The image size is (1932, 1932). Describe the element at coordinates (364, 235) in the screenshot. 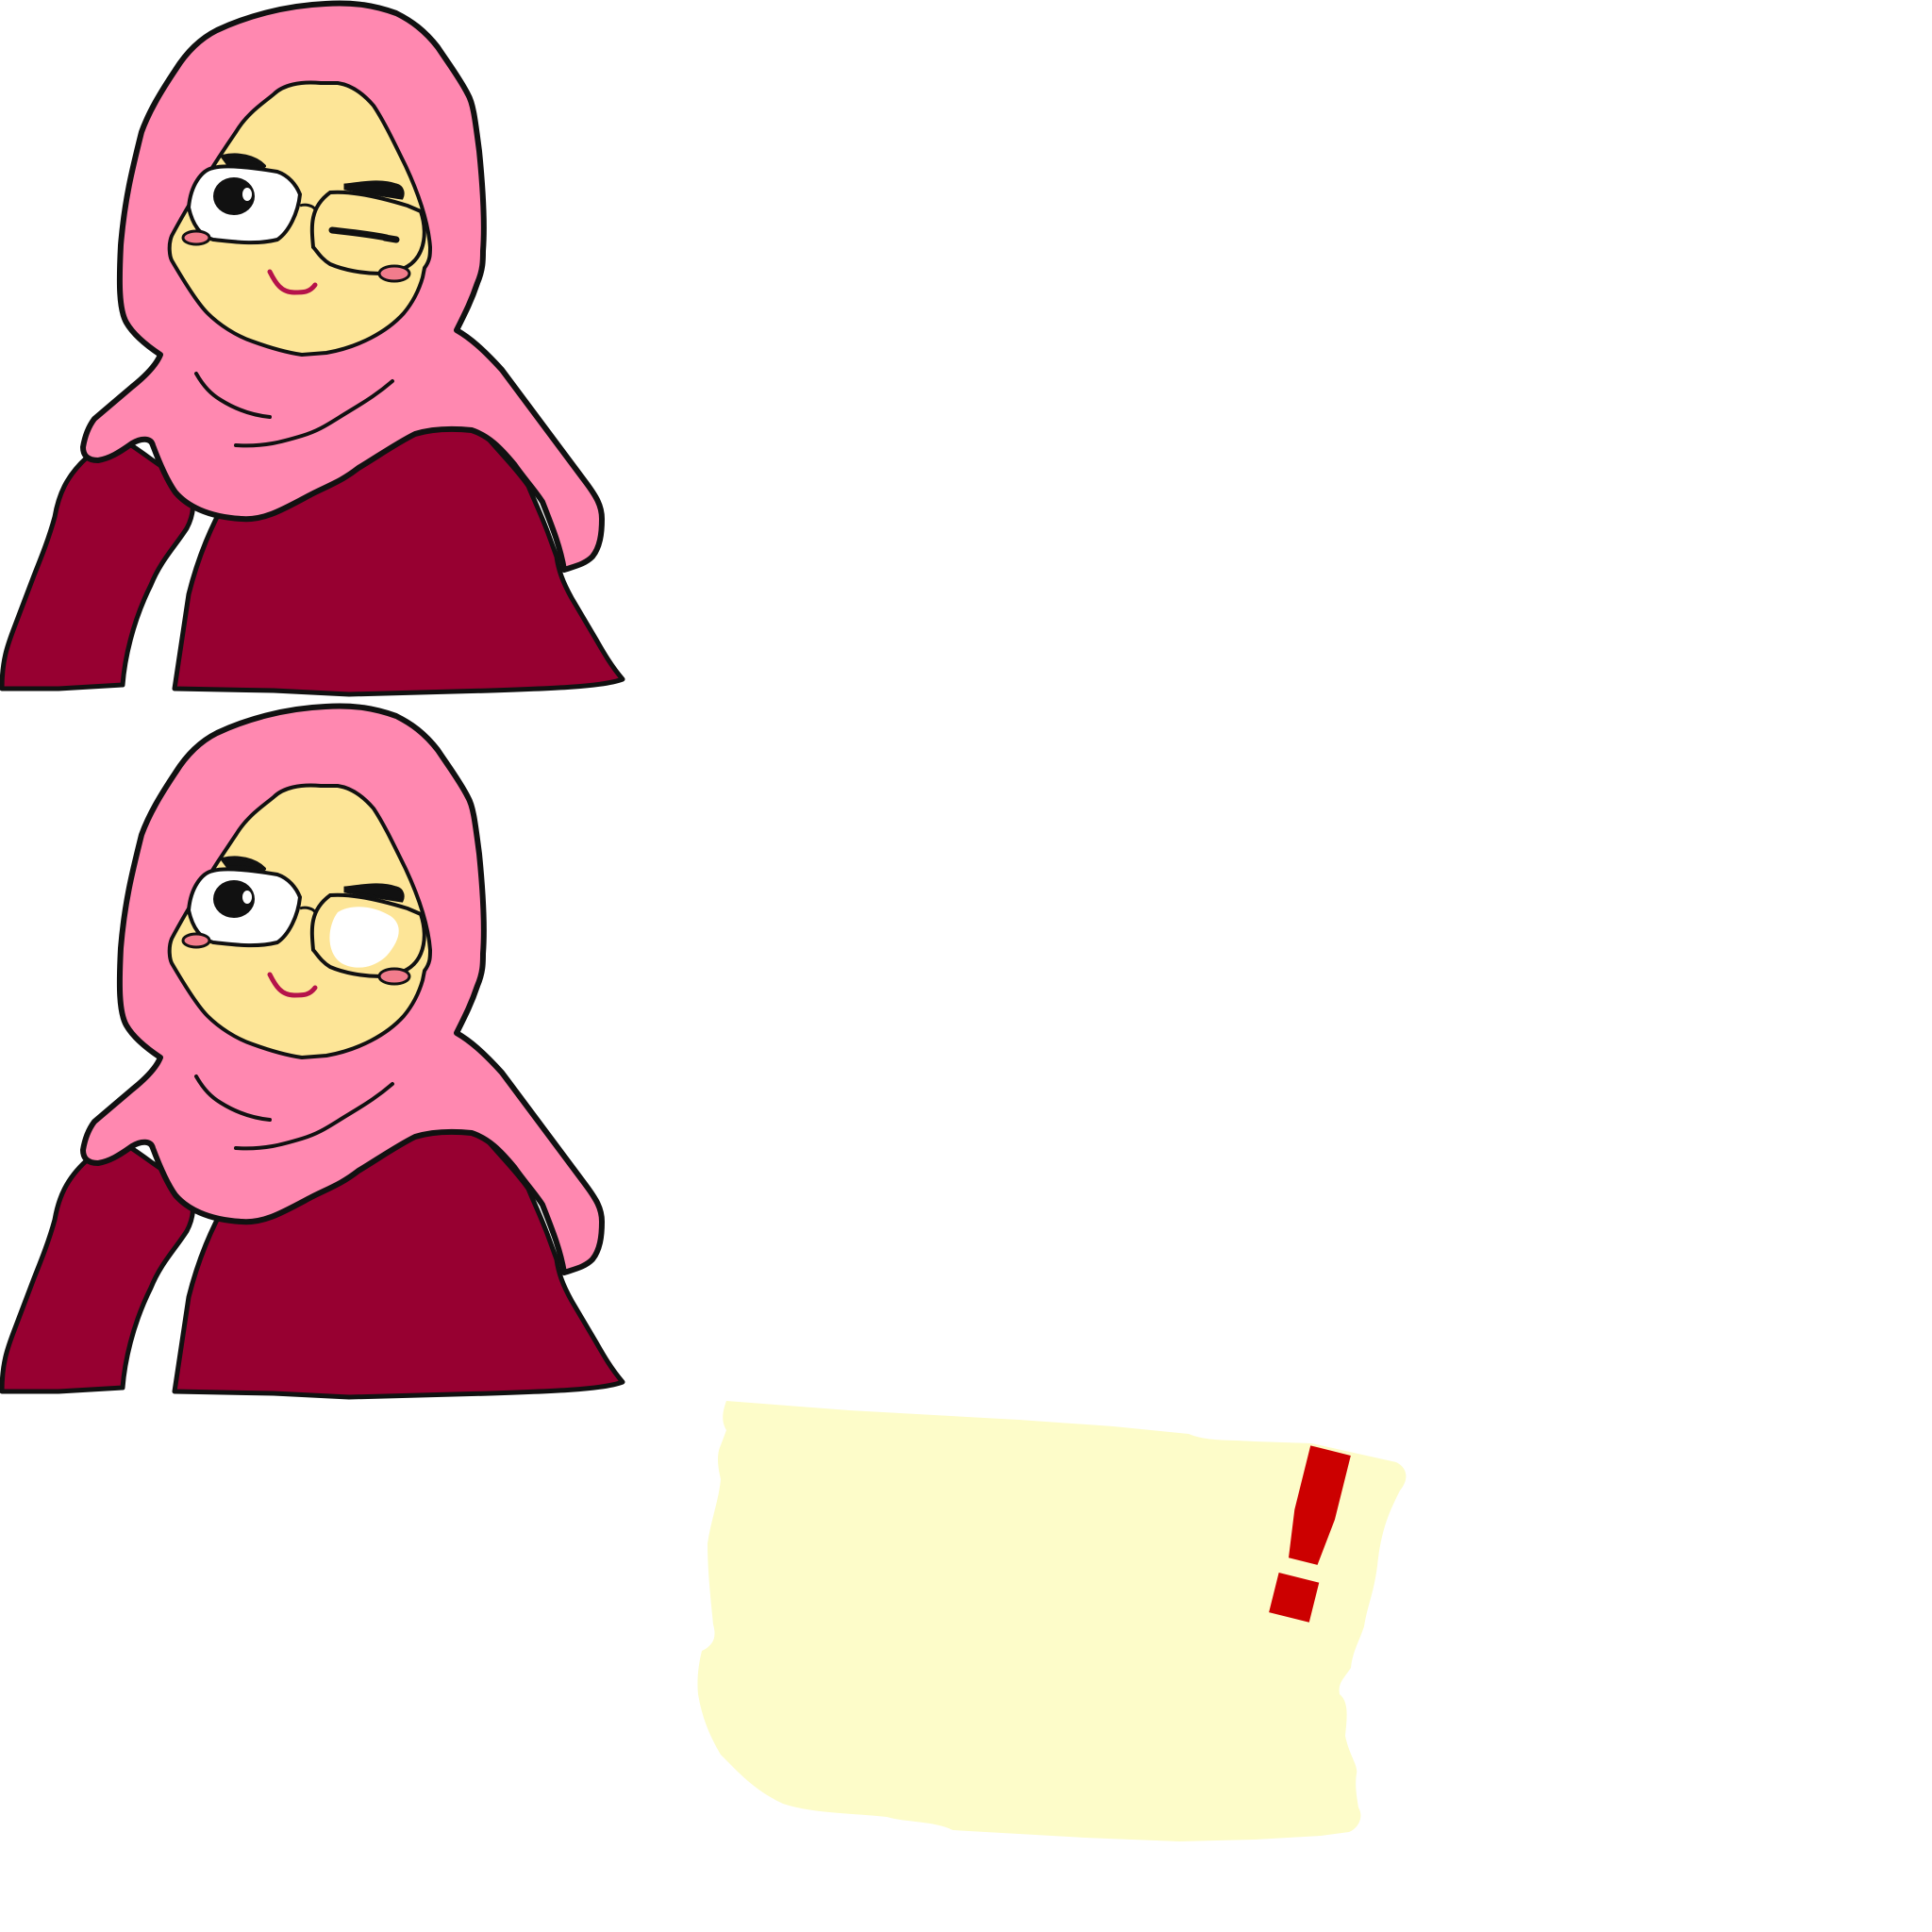

I see `wink-eye-icon` at that location.